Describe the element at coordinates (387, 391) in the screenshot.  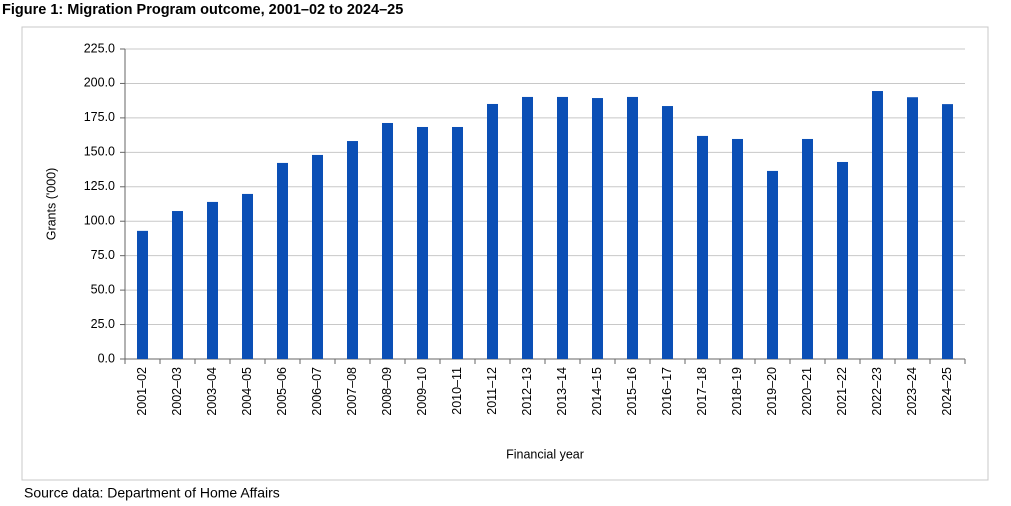
I see `x-tick-label: 2008–09` at that location.